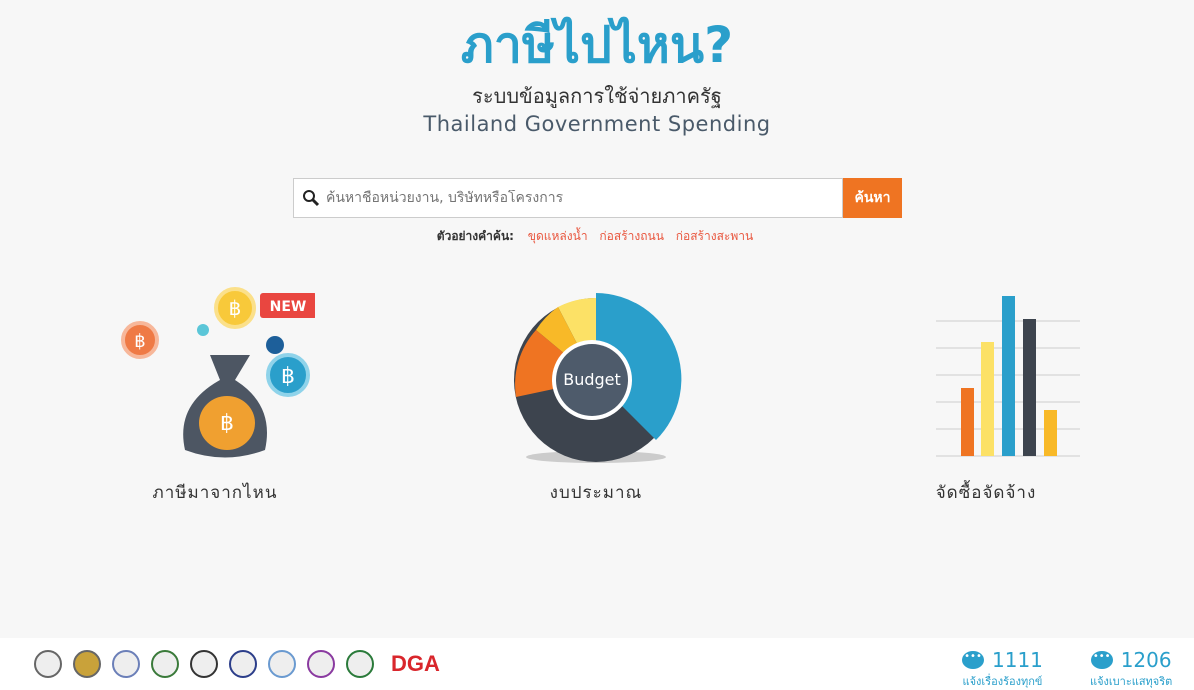  Describe the element at coordinates (415, 663) in the screenshot. I see `dga-logo: DGA` at that location.